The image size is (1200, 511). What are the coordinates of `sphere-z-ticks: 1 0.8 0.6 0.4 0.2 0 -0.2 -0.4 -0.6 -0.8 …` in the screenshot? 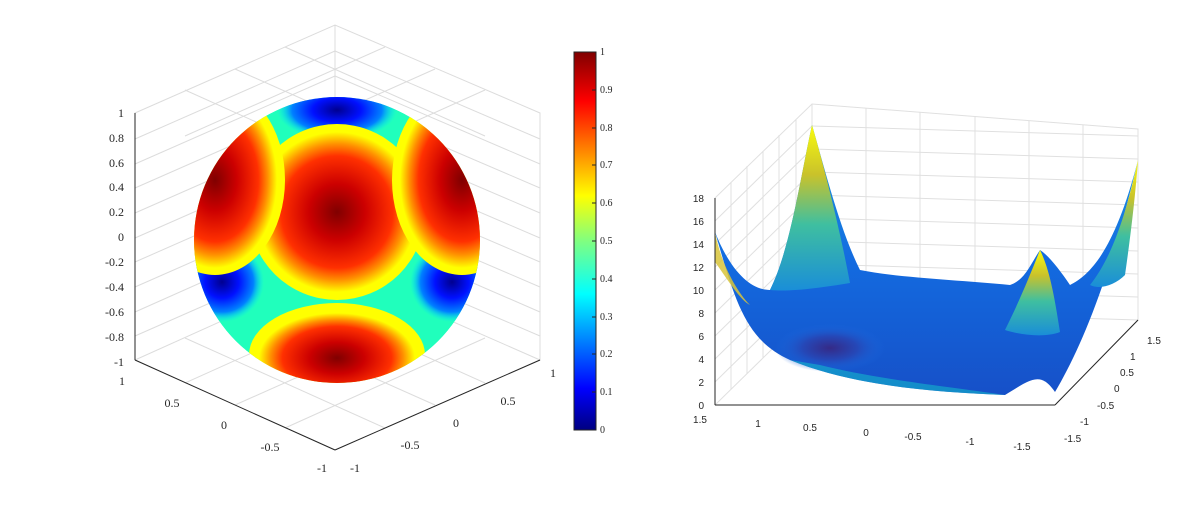 It's located at (114, 237).